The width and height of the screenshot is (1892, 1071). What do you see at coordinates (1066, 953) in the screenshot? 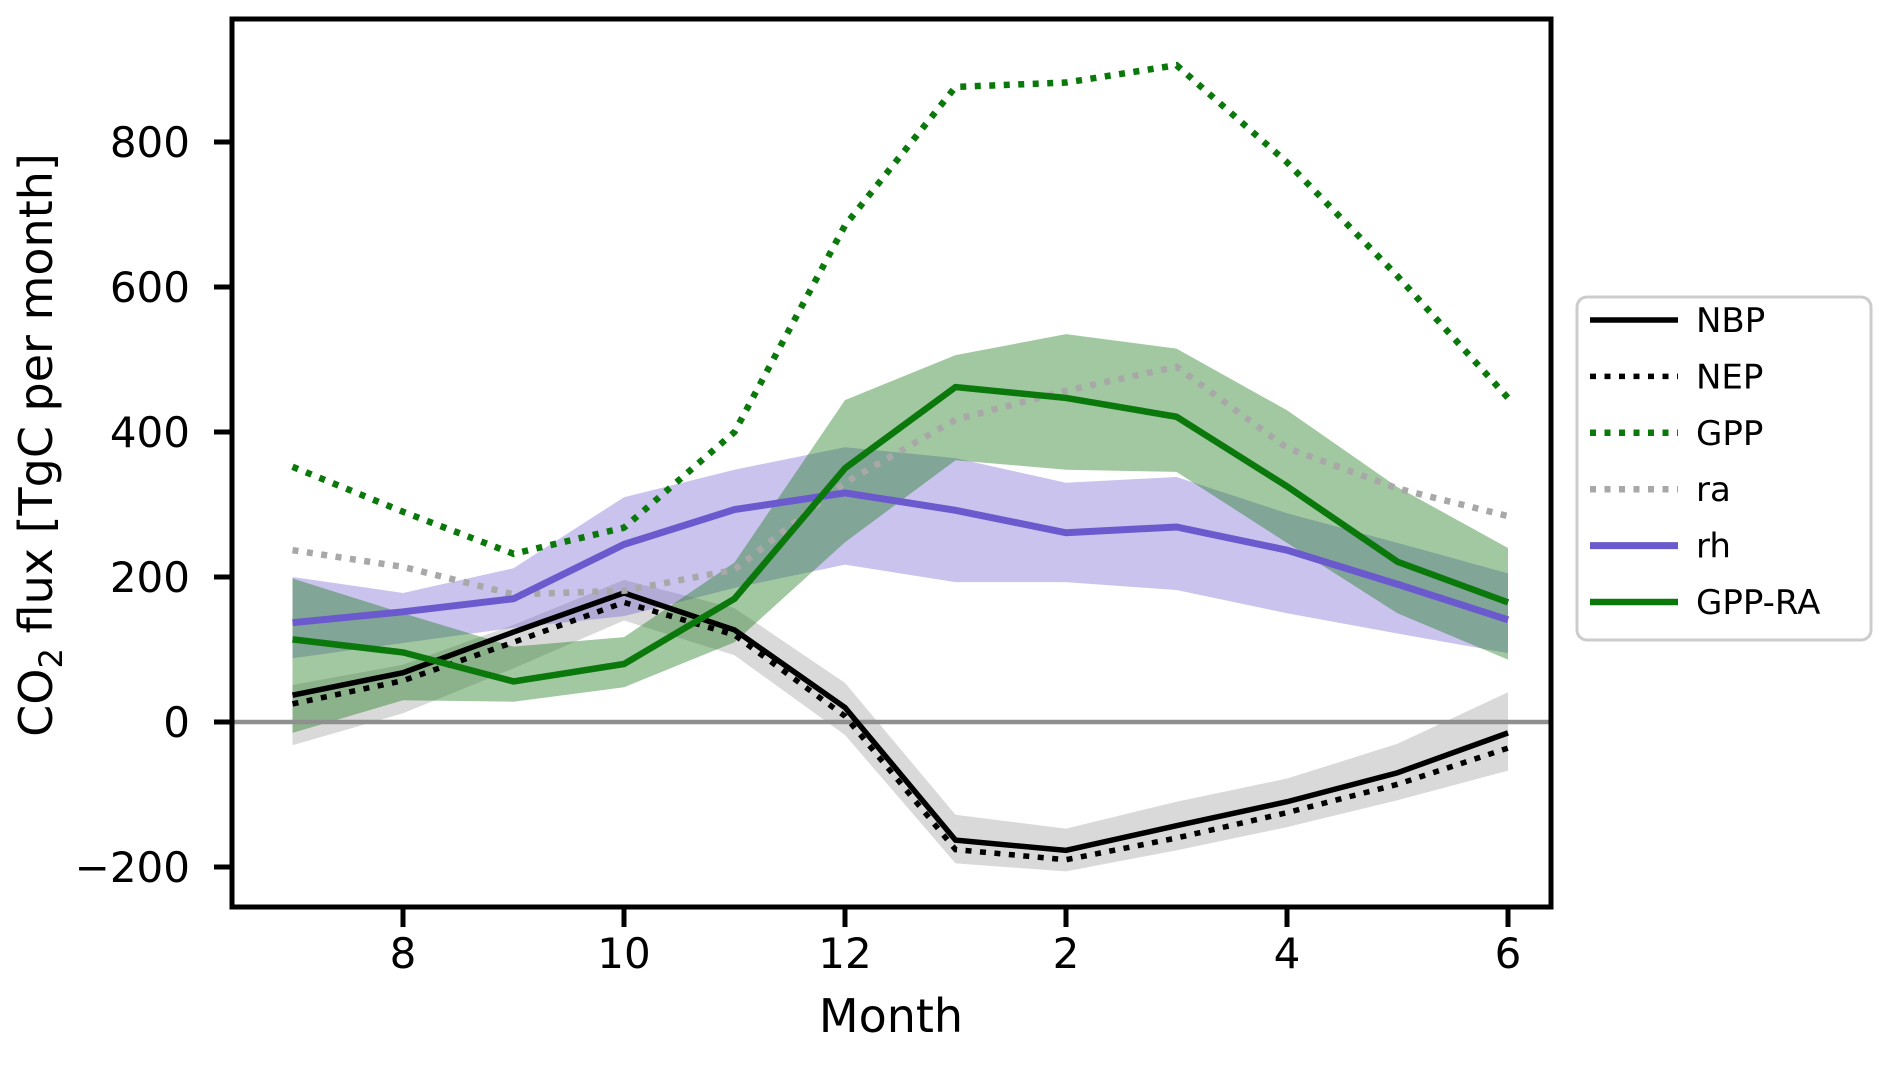
I see `x-tick-label: 2` at bounding box center [1066, 953].